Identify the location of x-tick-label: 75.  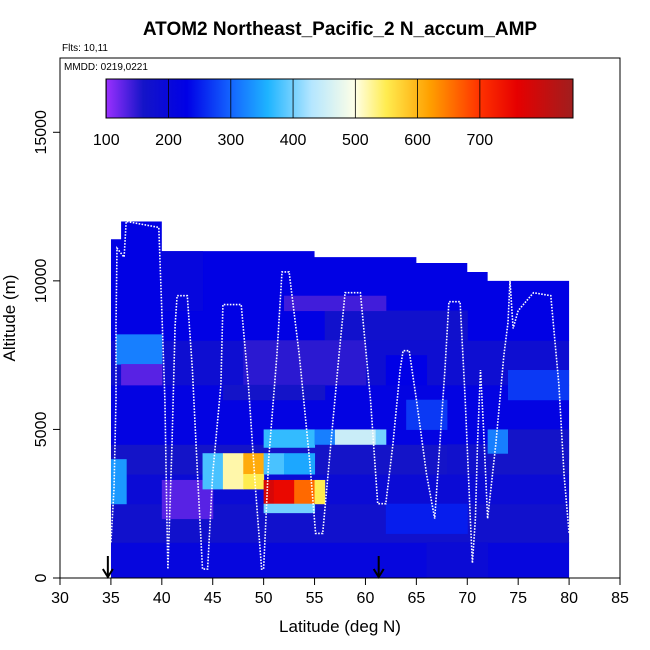
(518, 598).